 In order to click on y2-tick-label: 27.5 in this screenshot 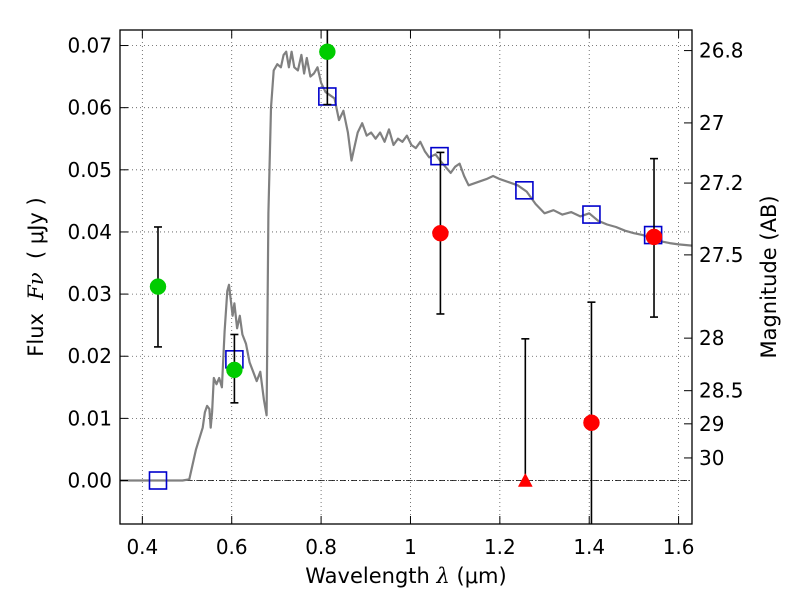, I will do `click(721, 255)`.